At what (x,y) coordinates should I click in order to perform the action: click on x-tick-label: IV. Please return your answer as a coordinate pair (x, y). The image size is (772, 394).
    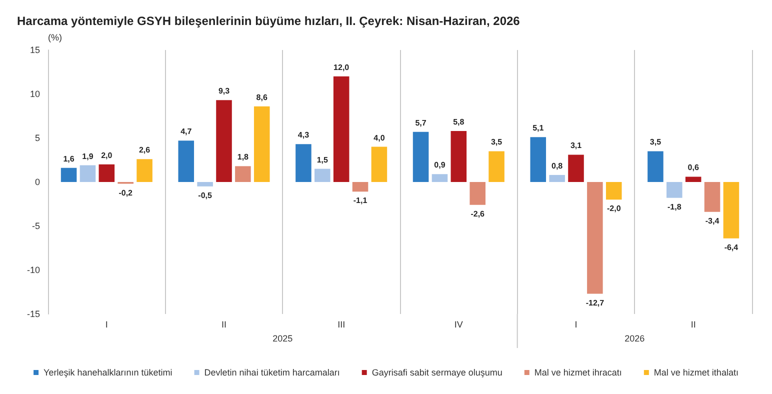
    Looking at the image, I should click on (458, 325).